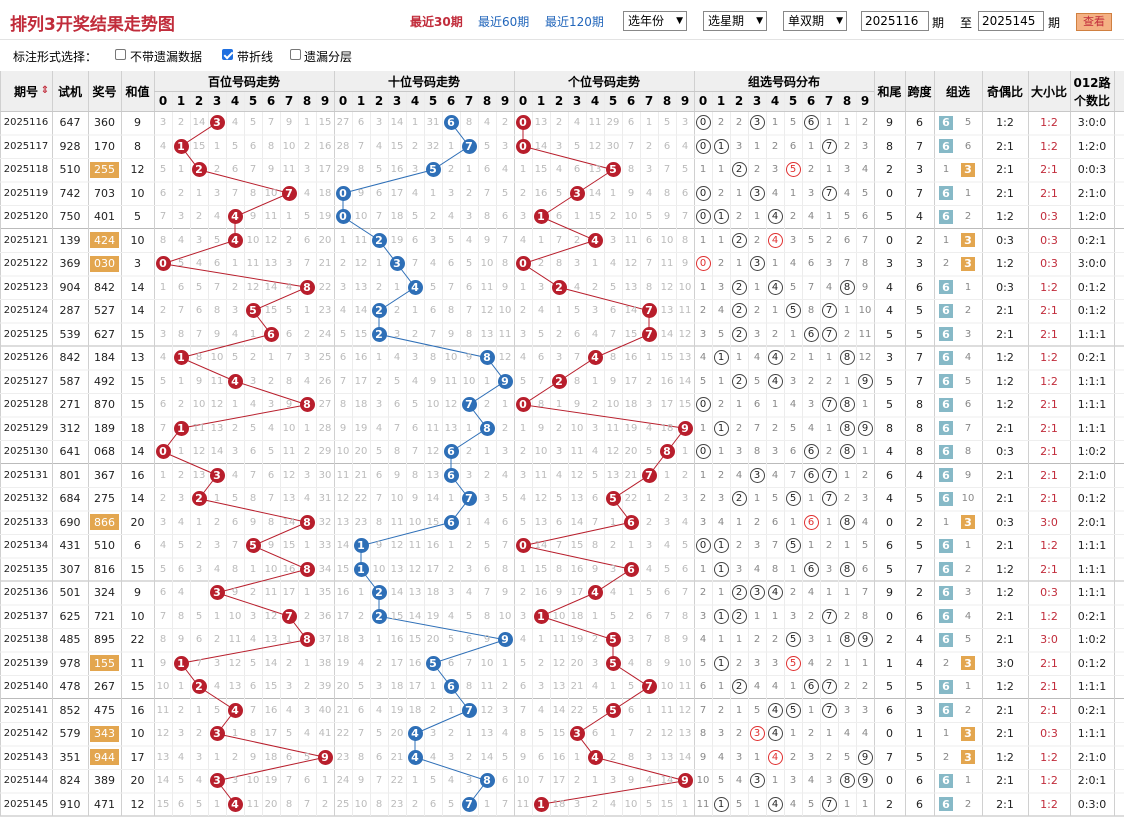 The height and width of the screenshot is (819, 1124). Describe the element at coordinates (1094, 22) in the screenshot. I see `query-button: 查看` at that location.